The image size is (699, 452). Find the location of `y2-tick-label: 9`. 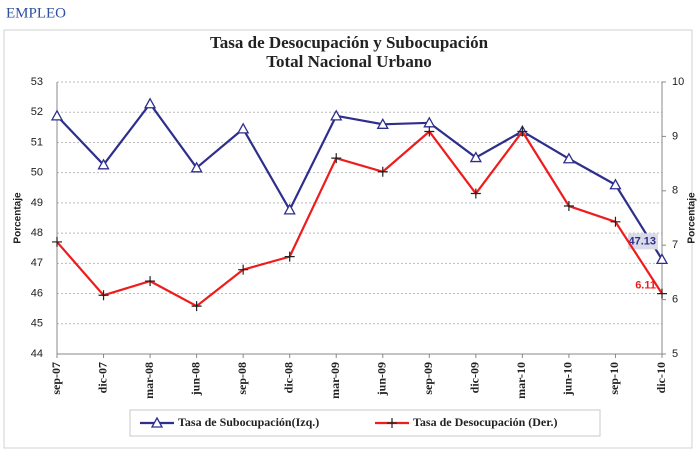

y2-tick-label: 9 is located at coordinates (675, 136).